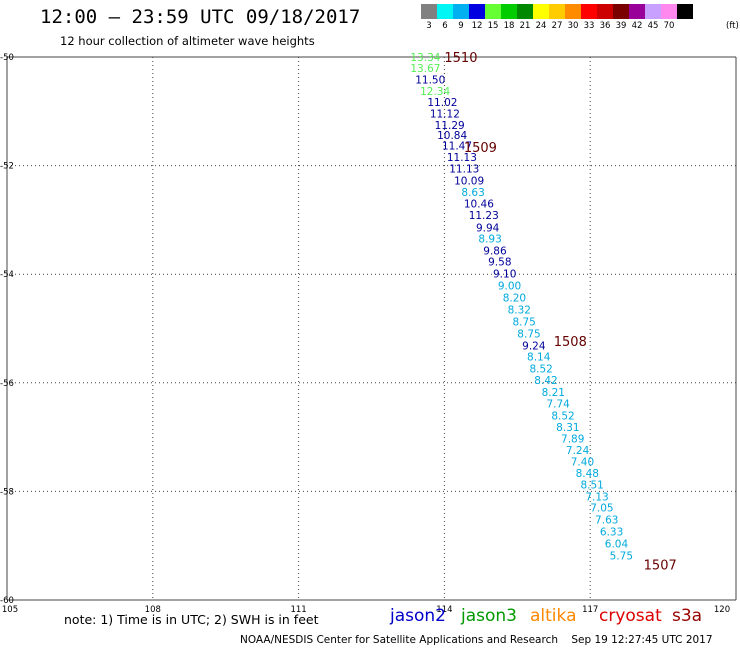  I want to click on wave-height-value: 8.31, so click(567, 428).